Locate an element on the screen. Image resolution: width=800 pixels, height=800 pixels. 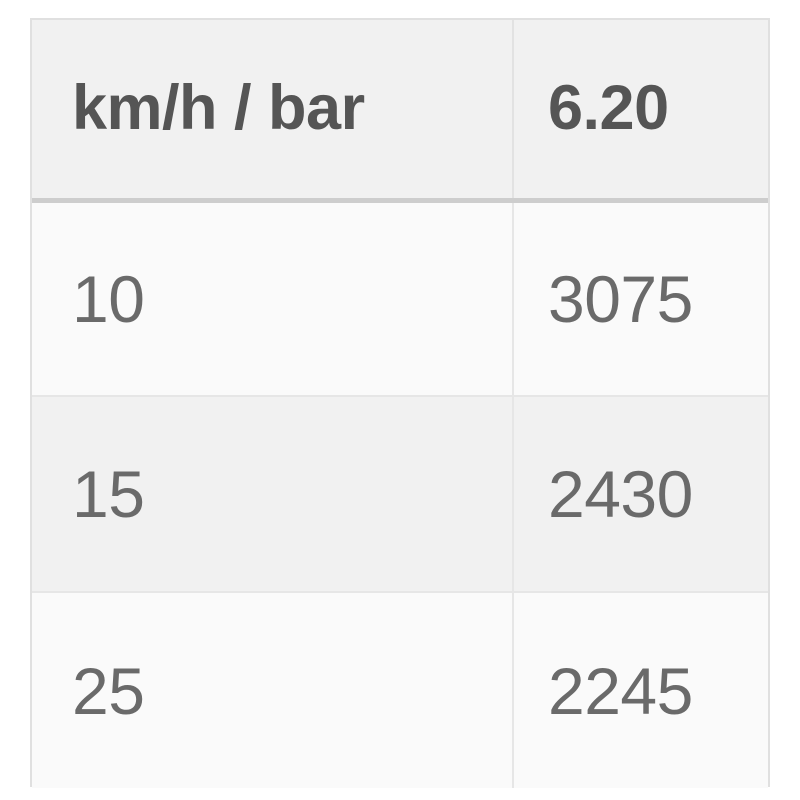
column-header-units: km/h / bar is located at coordinates (273, 111).